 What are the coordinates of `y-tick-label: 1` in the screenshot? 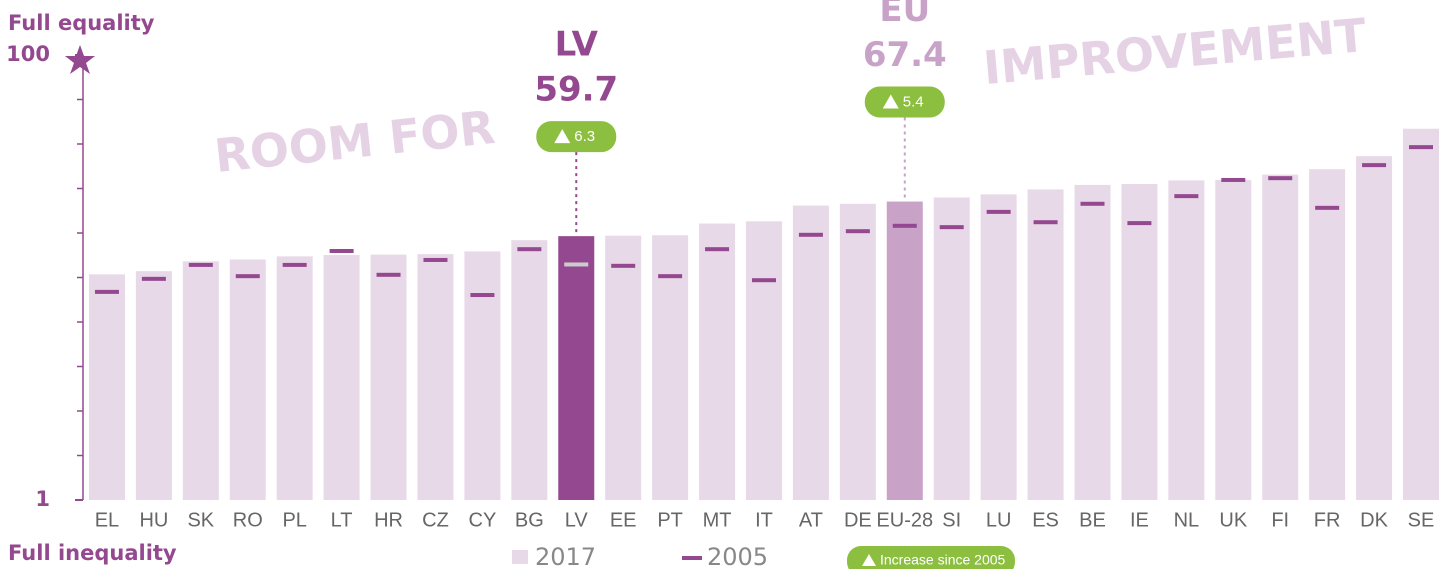 It's located at (42, 499).